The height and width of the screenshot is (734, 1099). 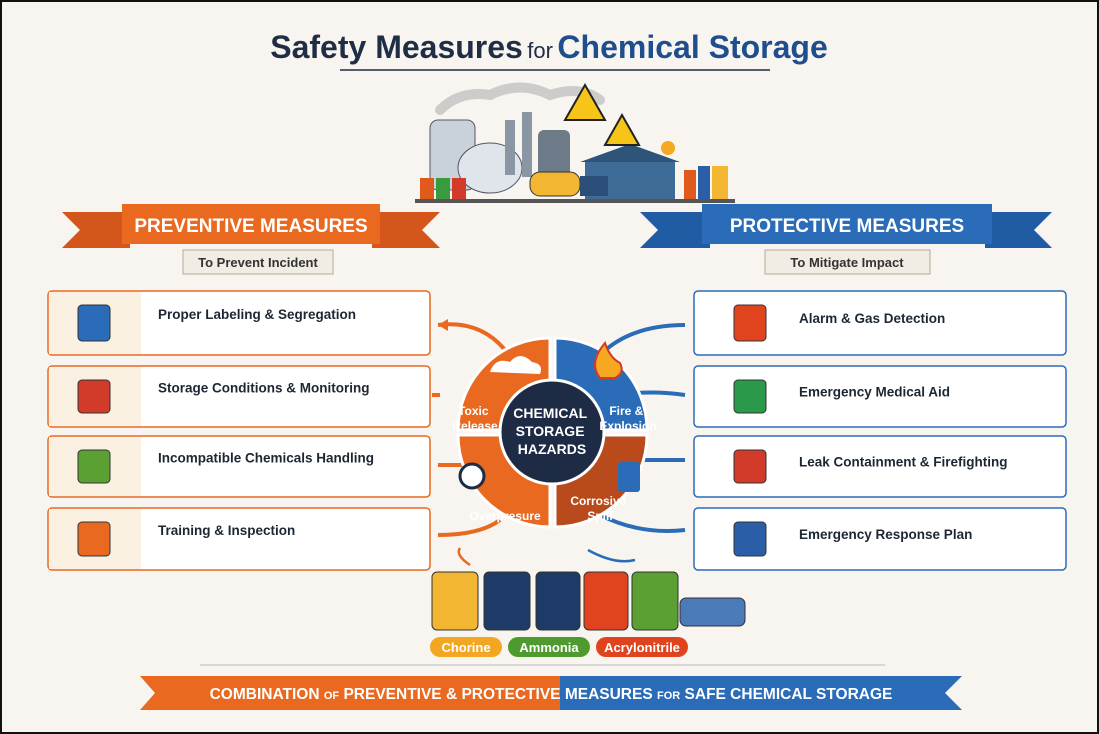 I want to click on measure-box: Proper Labeling & Segregation, so click(x=239, y=323).